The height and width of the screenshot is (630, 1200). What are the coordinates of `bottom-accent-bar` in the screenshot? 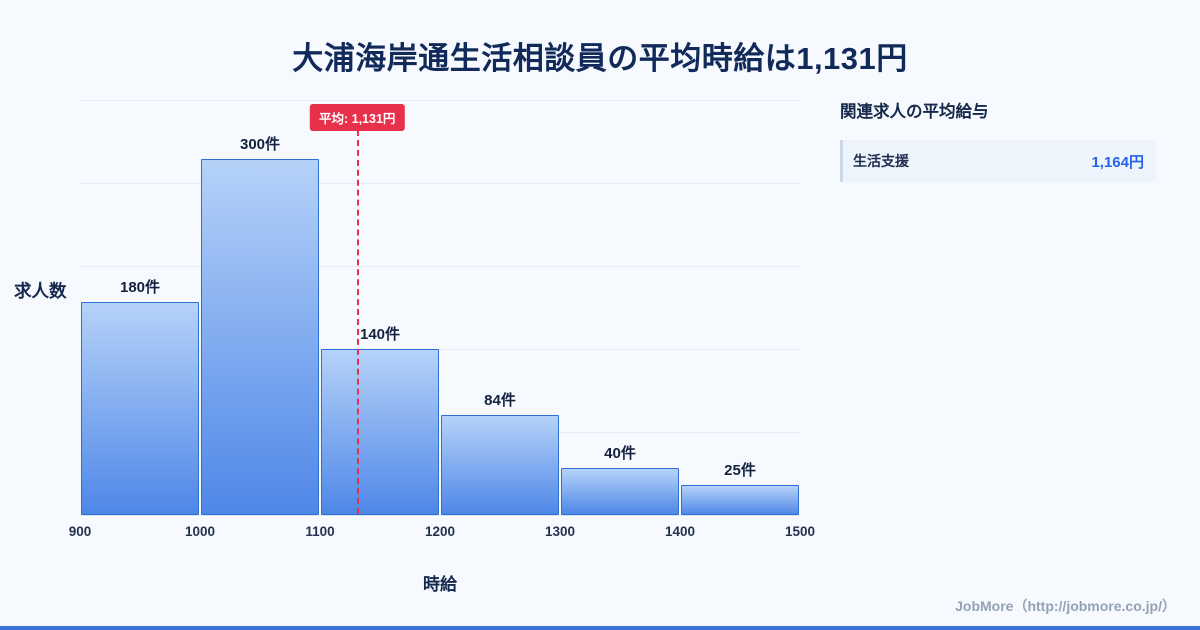 It's located at (600, 628).